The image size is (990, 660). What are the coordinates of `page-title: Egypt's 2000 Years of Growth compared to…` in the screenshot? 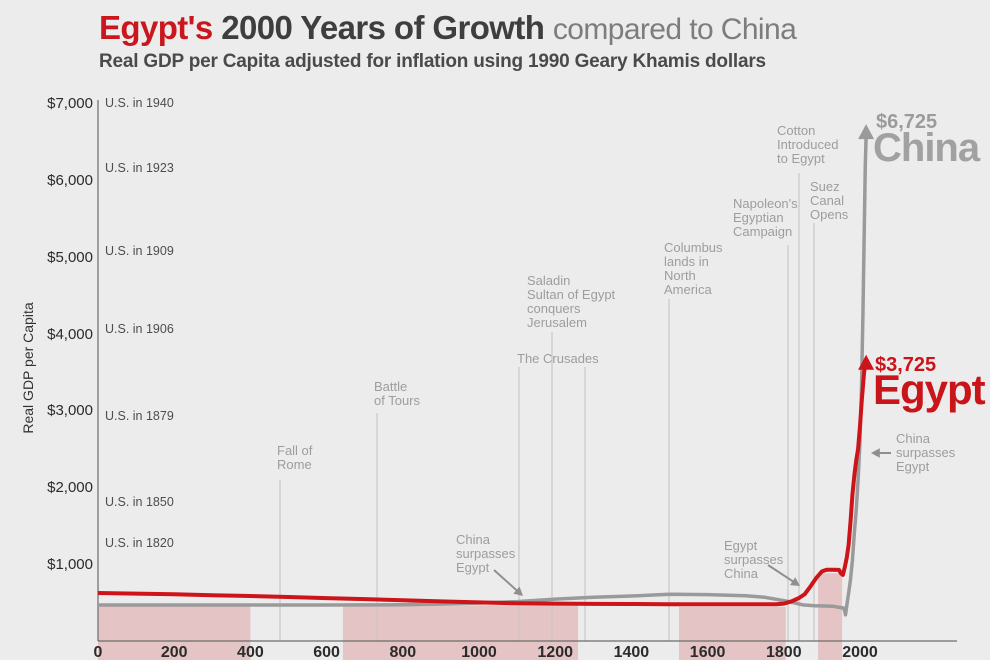 It's located at (448, 27).